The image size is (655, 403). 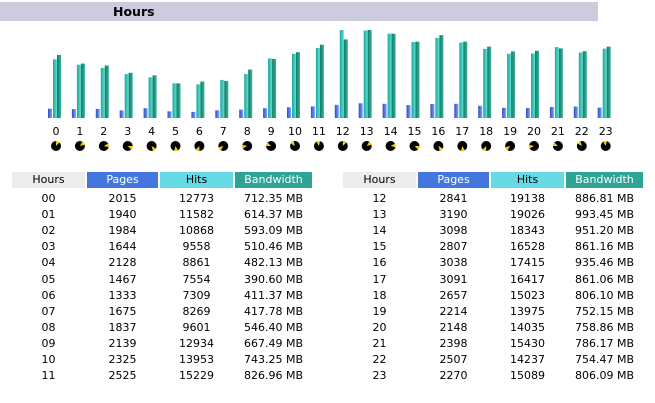 What do you see at coordinates (273, 343) in the screenshot?
I see `cell-bandwidth: 667.49 MB` at bounding box center [273, 343].